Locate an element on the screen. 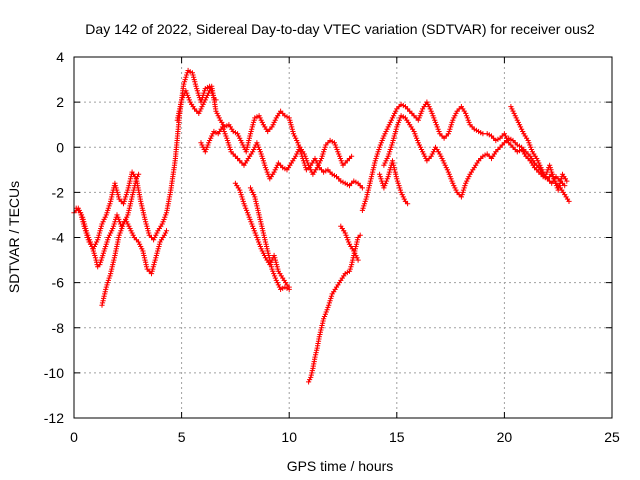  series-seg13 is located at coordinates (539, 148).